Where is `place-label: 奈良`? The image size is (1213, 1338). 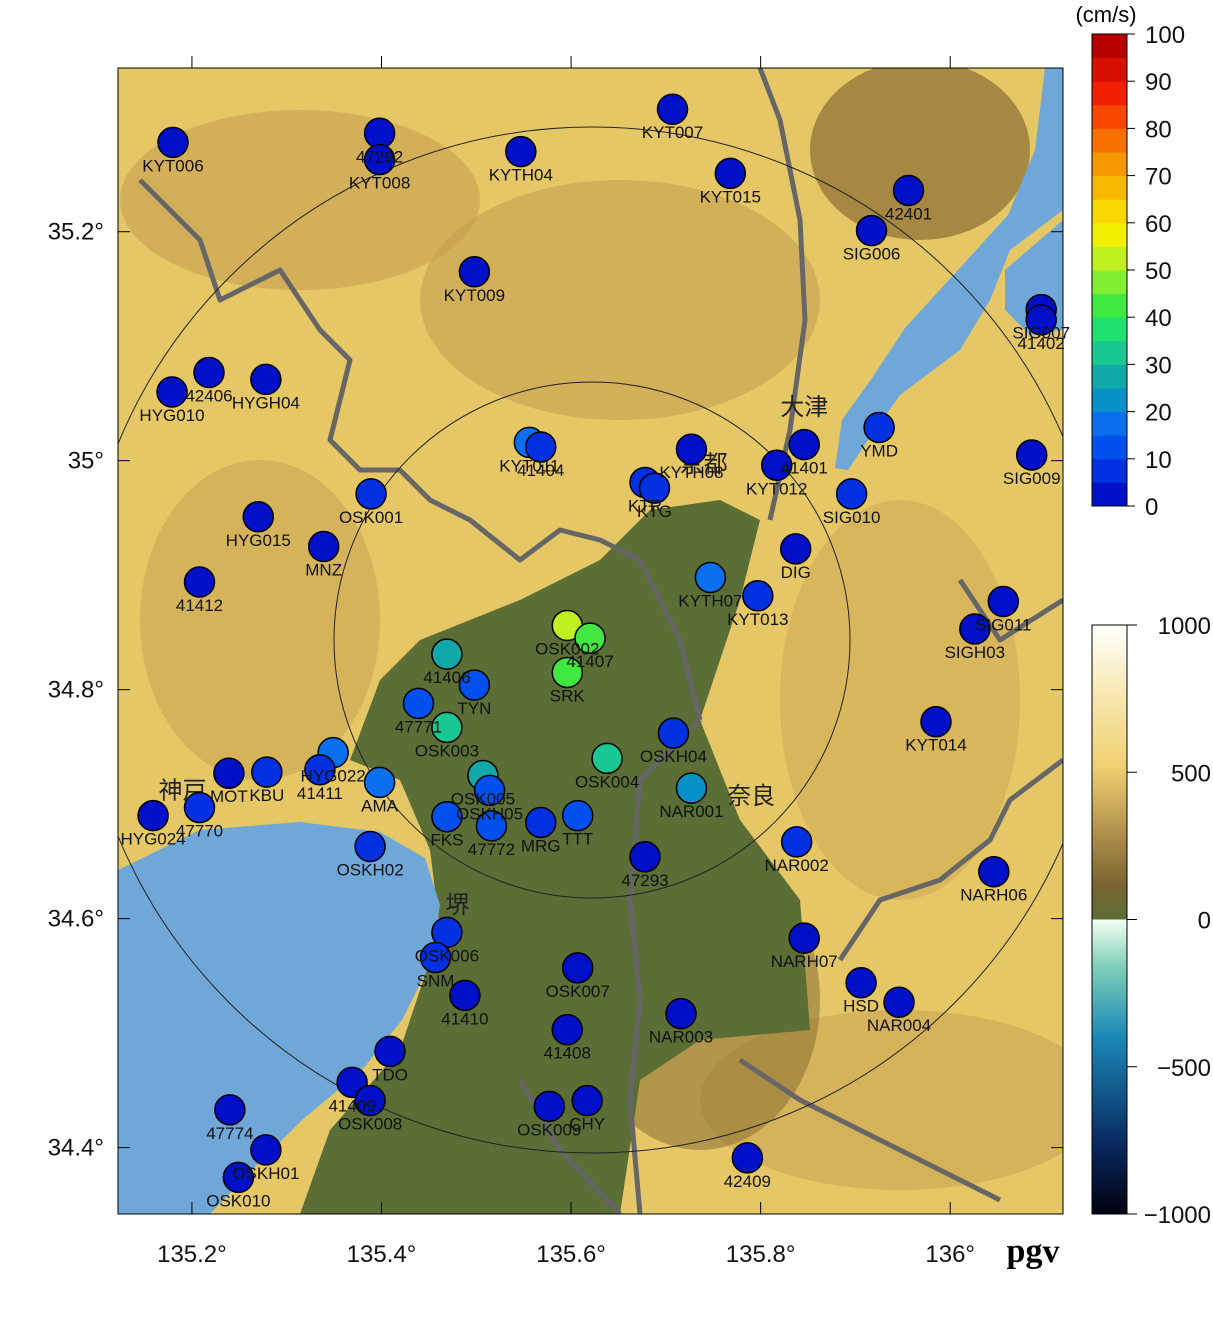 place-label: 奈良 is located at coordinates (751, 796).